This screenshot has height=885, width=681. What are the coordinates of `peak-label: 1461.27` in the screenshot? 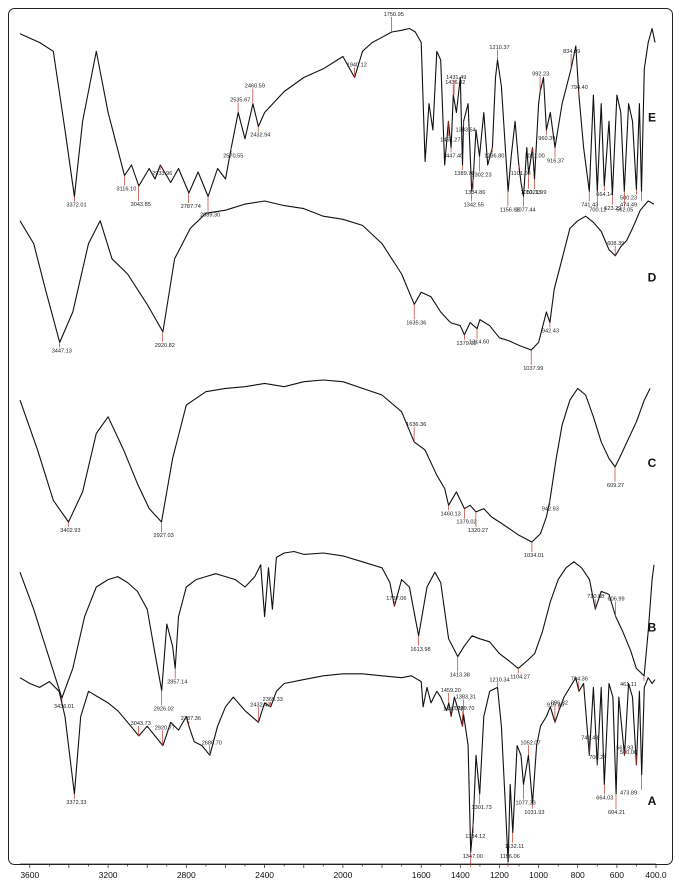 It's located at (450, 140).